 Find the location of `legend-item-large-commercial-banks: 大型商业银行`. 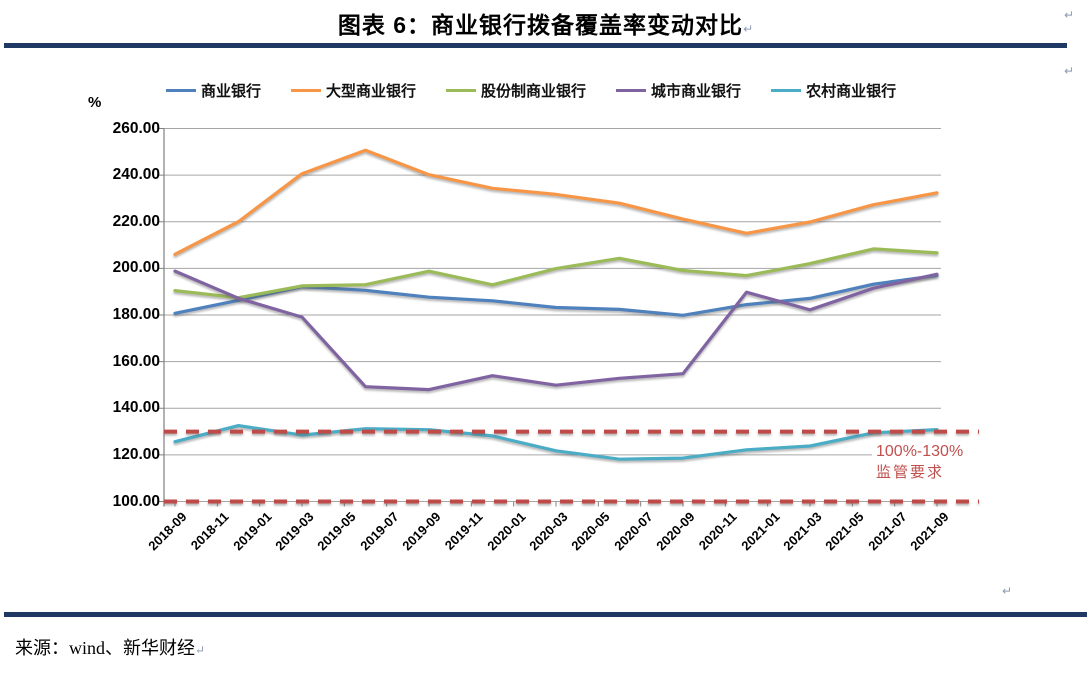

legend-item-large-commercial-banks: 大型商业银行 is located at coordinates (353, 90).